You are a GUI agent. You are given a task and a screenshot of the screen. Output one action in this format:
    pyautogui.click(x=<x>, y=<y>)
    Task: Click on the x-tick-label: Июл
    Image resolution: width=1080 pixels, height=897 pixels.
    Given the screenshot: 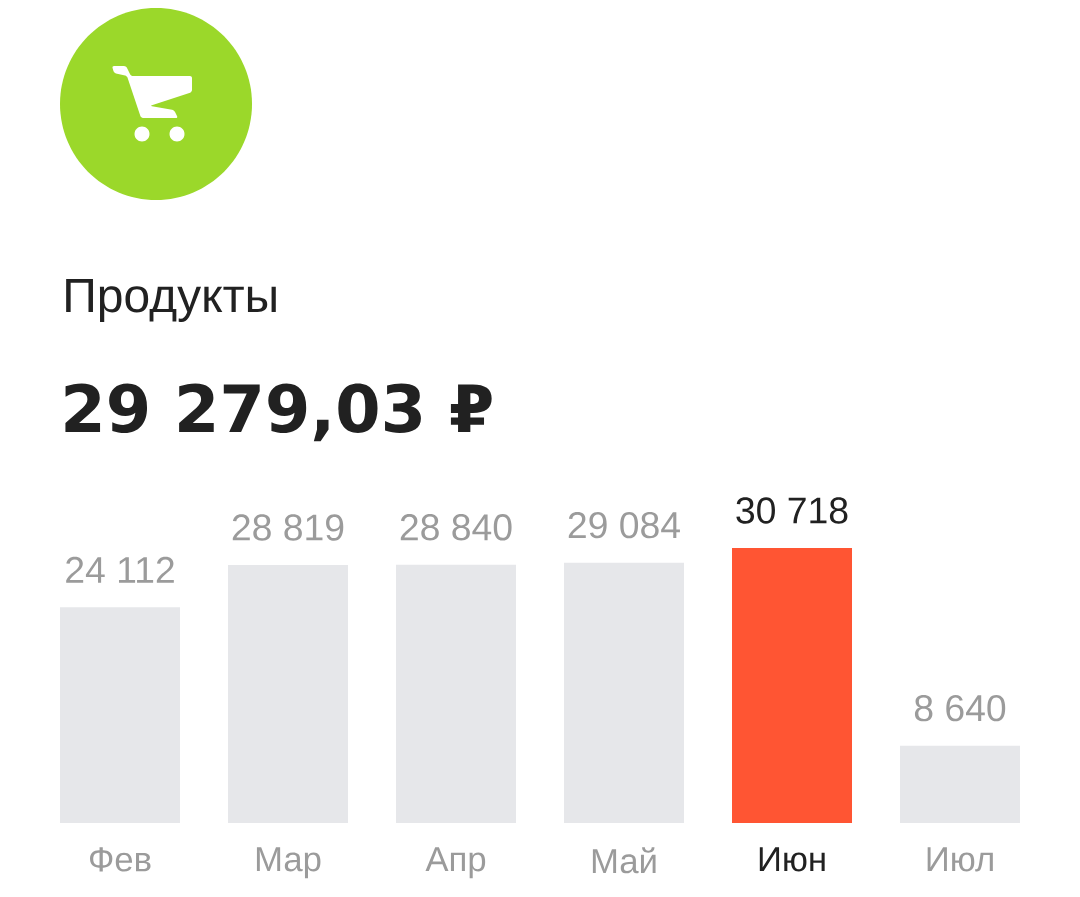 What is the action you would take?
    pyautogui.click(x=960, y=859)
    